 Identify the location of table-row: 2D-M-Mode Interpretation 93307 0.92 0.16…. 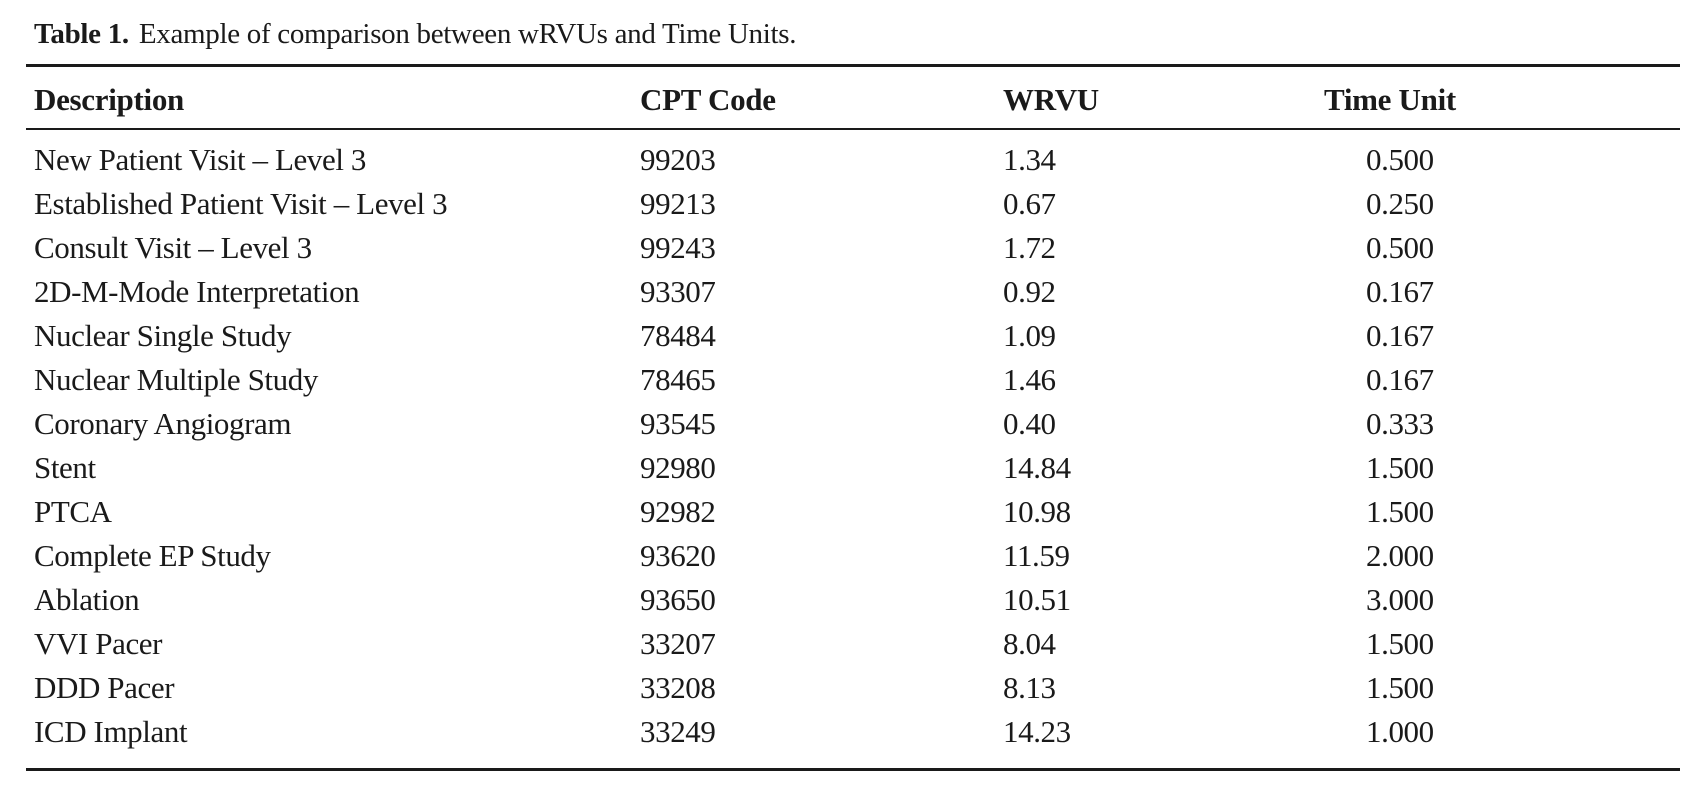
(853, 292).